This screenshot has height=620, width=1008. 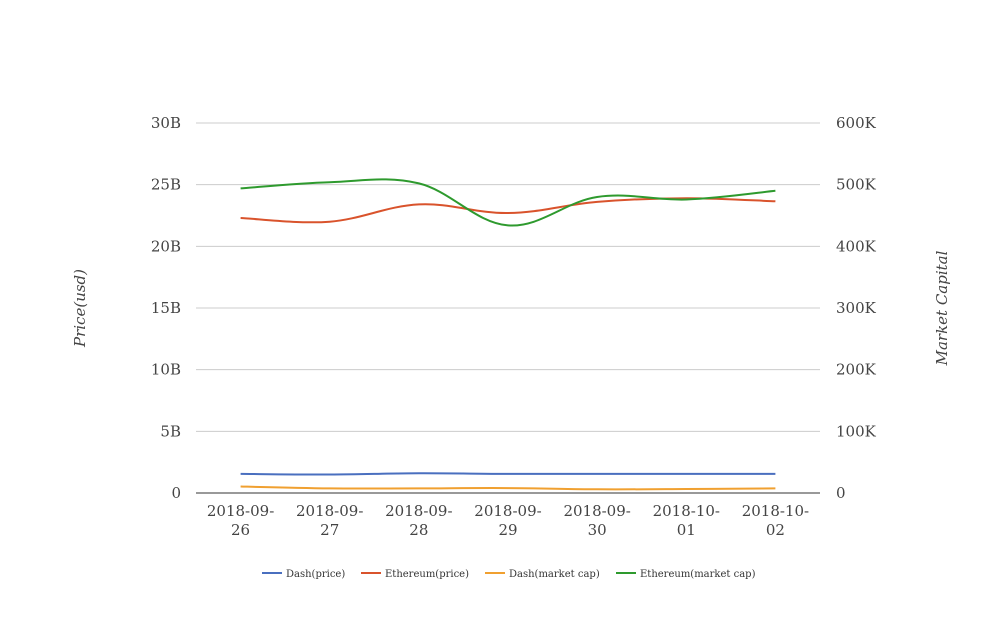 What do you see at coordinates (596, 520) in the screenshot?
I see `x-tick-label: 2018-09-30` at bounding box center [596, 520].